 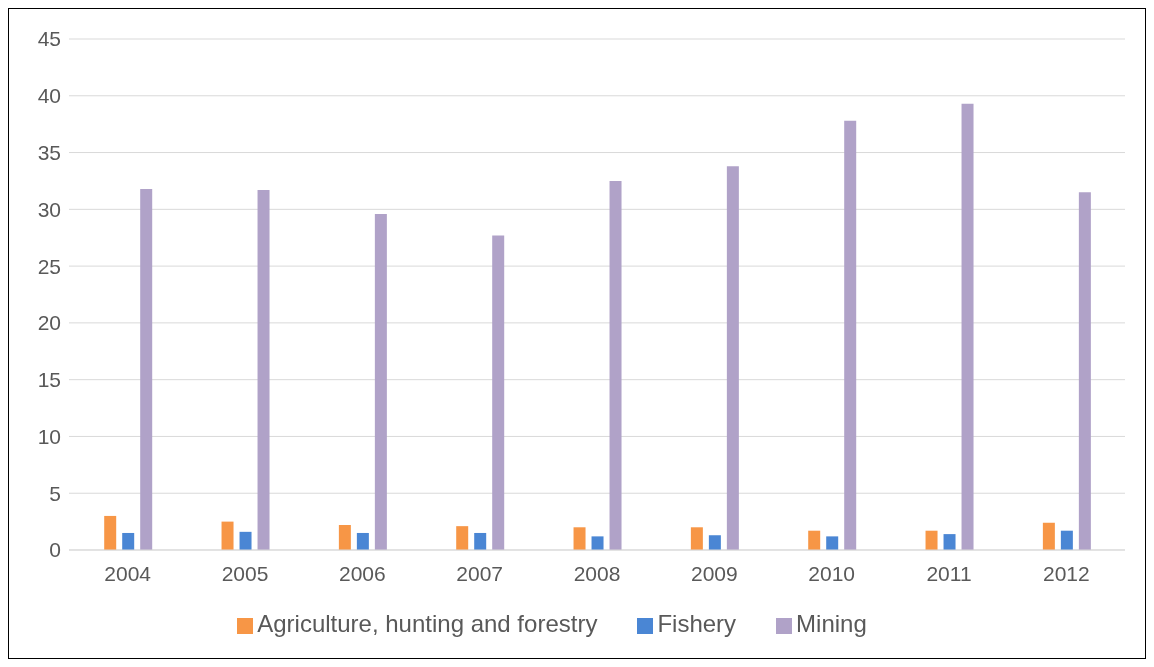 What do you see at coordinates (949, 573) in the screenshot?
I see `x-tick-label: 2011` at bounding box center [949, 573].